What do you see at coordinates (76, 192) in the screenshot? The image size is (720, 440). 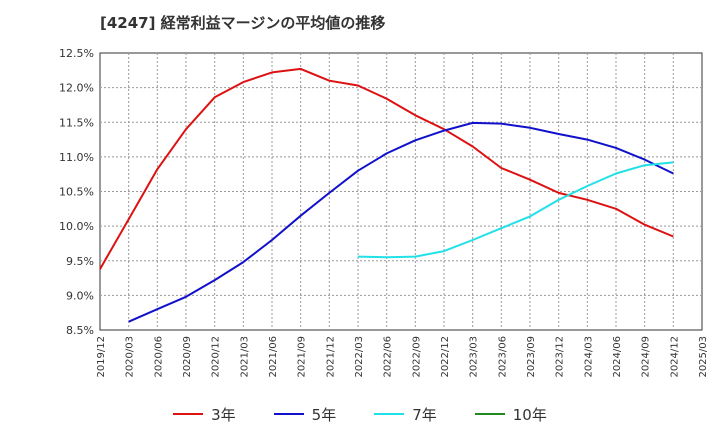 I see `y-tick-label: 10.5%` at bounding box center [76, 192].